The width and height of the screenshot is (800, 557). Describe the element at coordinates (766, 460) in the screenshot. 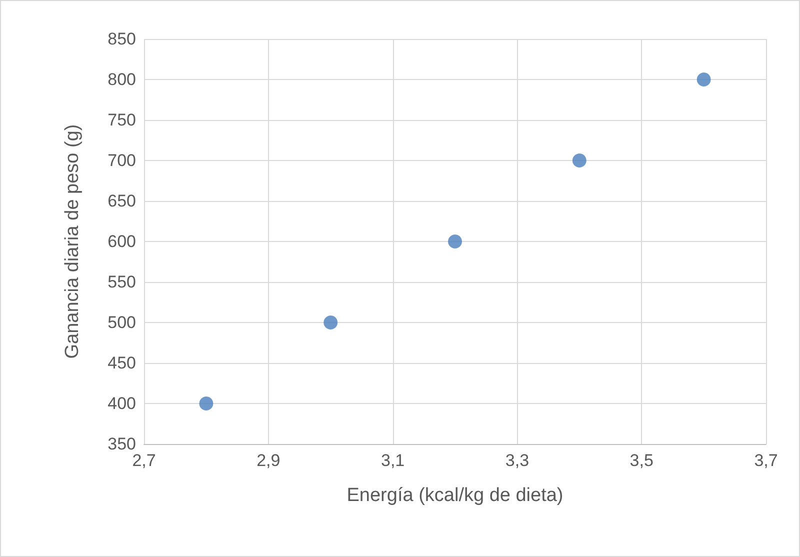

I see `x-tick-label: 3,7` at that location.